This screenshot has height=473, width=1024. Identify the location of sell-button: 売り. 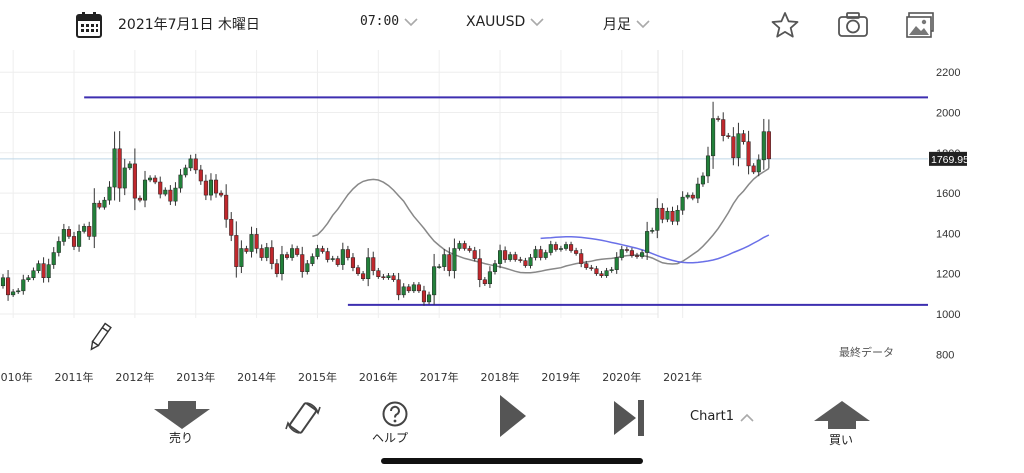
(182, 422).